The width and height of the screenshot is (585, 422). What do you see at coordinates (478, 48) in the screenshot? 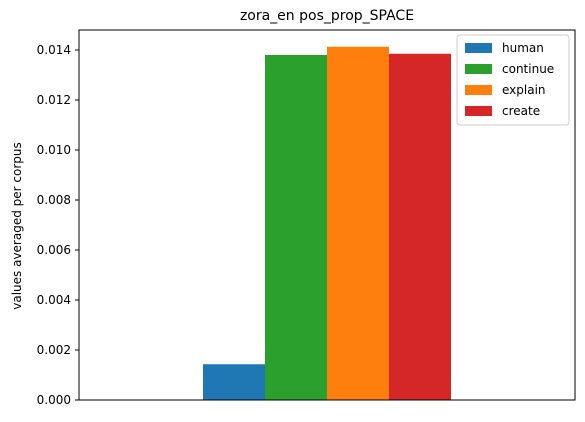
I see `legend-swatch-human` at bounding box center [478, 48].